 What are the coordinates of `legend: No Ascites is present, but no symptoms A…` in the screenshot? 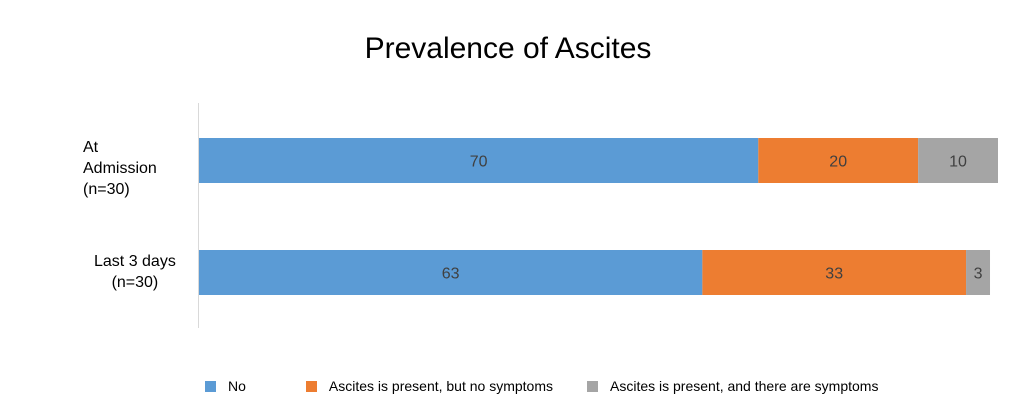 It's located at (561, 386).